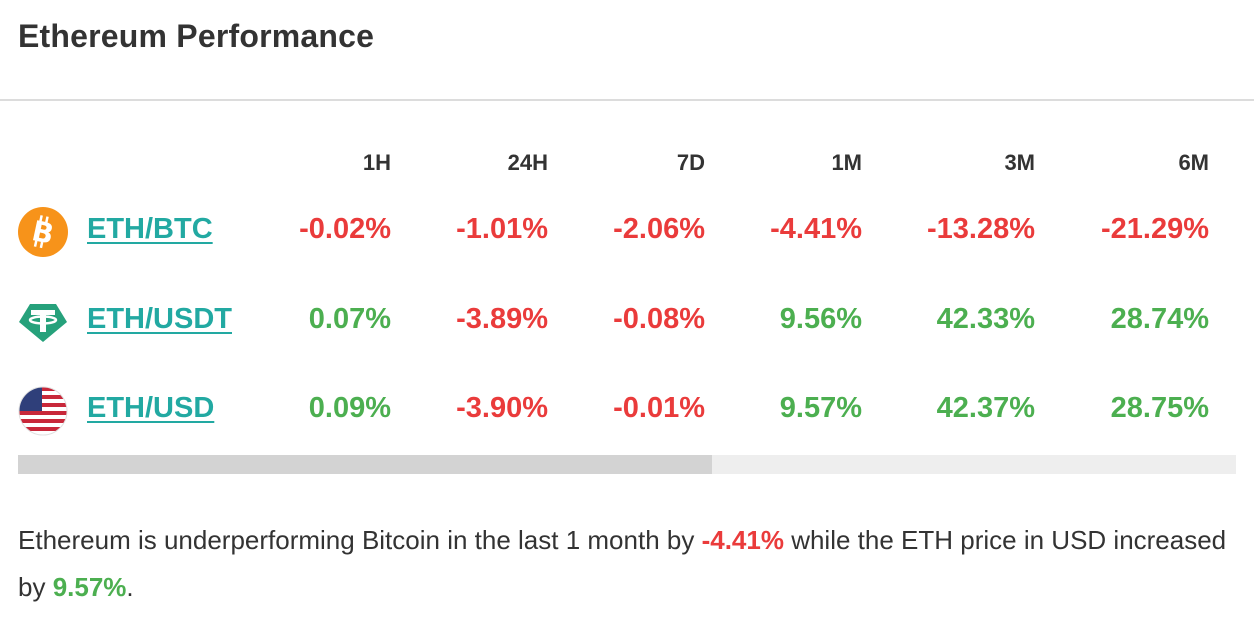 Image resolution: width=1254 pixels, height=636 pixels. What do you see at coordinates (1154, 229) in the screenshot?
I see `cell-eth-btc-6m: -21.29%` at bounding box center [1154, 229].